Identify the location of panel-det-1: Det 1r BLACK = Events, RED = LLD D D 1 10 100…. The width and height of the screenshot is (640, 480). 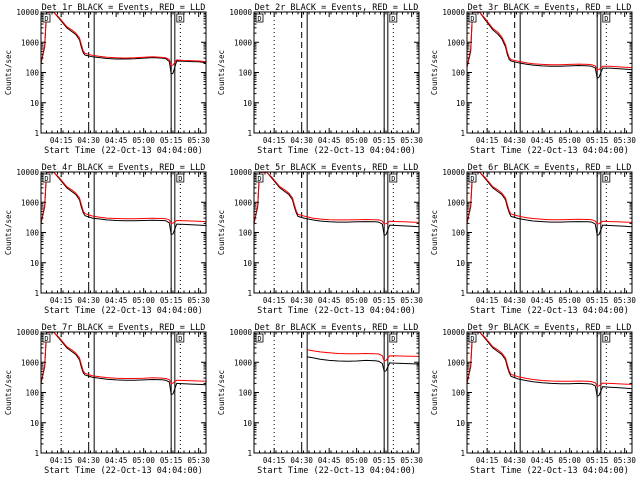
(107, 79).